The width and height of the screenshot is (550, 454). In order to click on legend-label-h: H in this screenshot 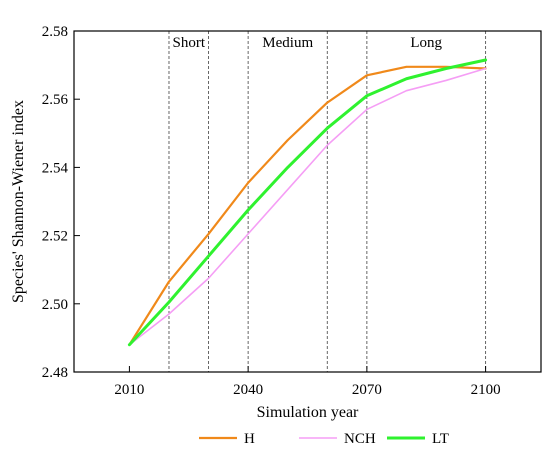, I will do `click(249, 439)`.